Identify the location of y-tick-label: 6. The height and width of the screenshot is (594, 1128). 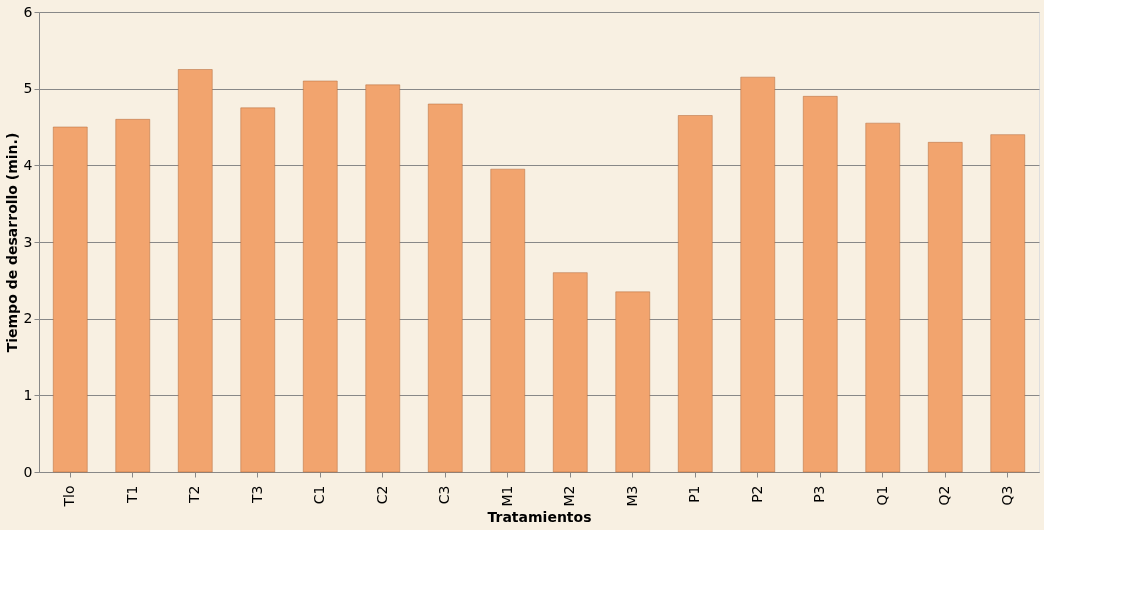
(28, 11).